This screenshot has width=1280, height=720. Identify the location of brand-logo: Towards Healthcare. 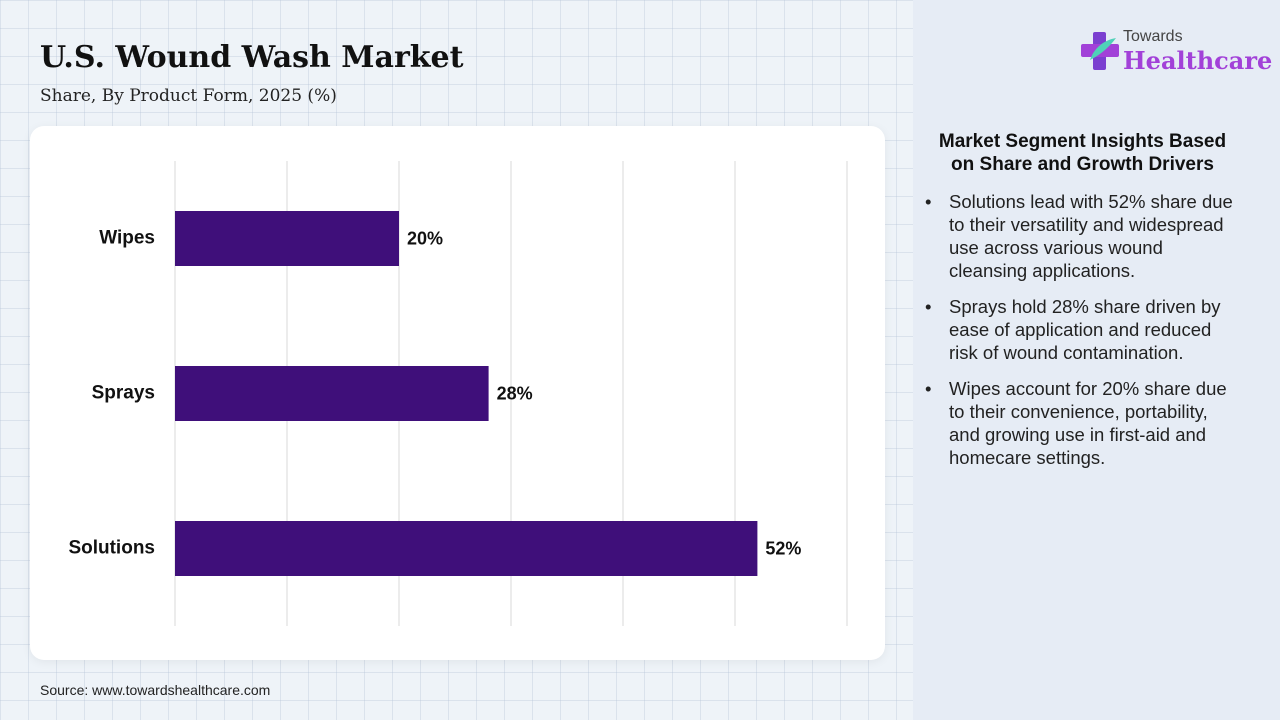
(1176, 53).